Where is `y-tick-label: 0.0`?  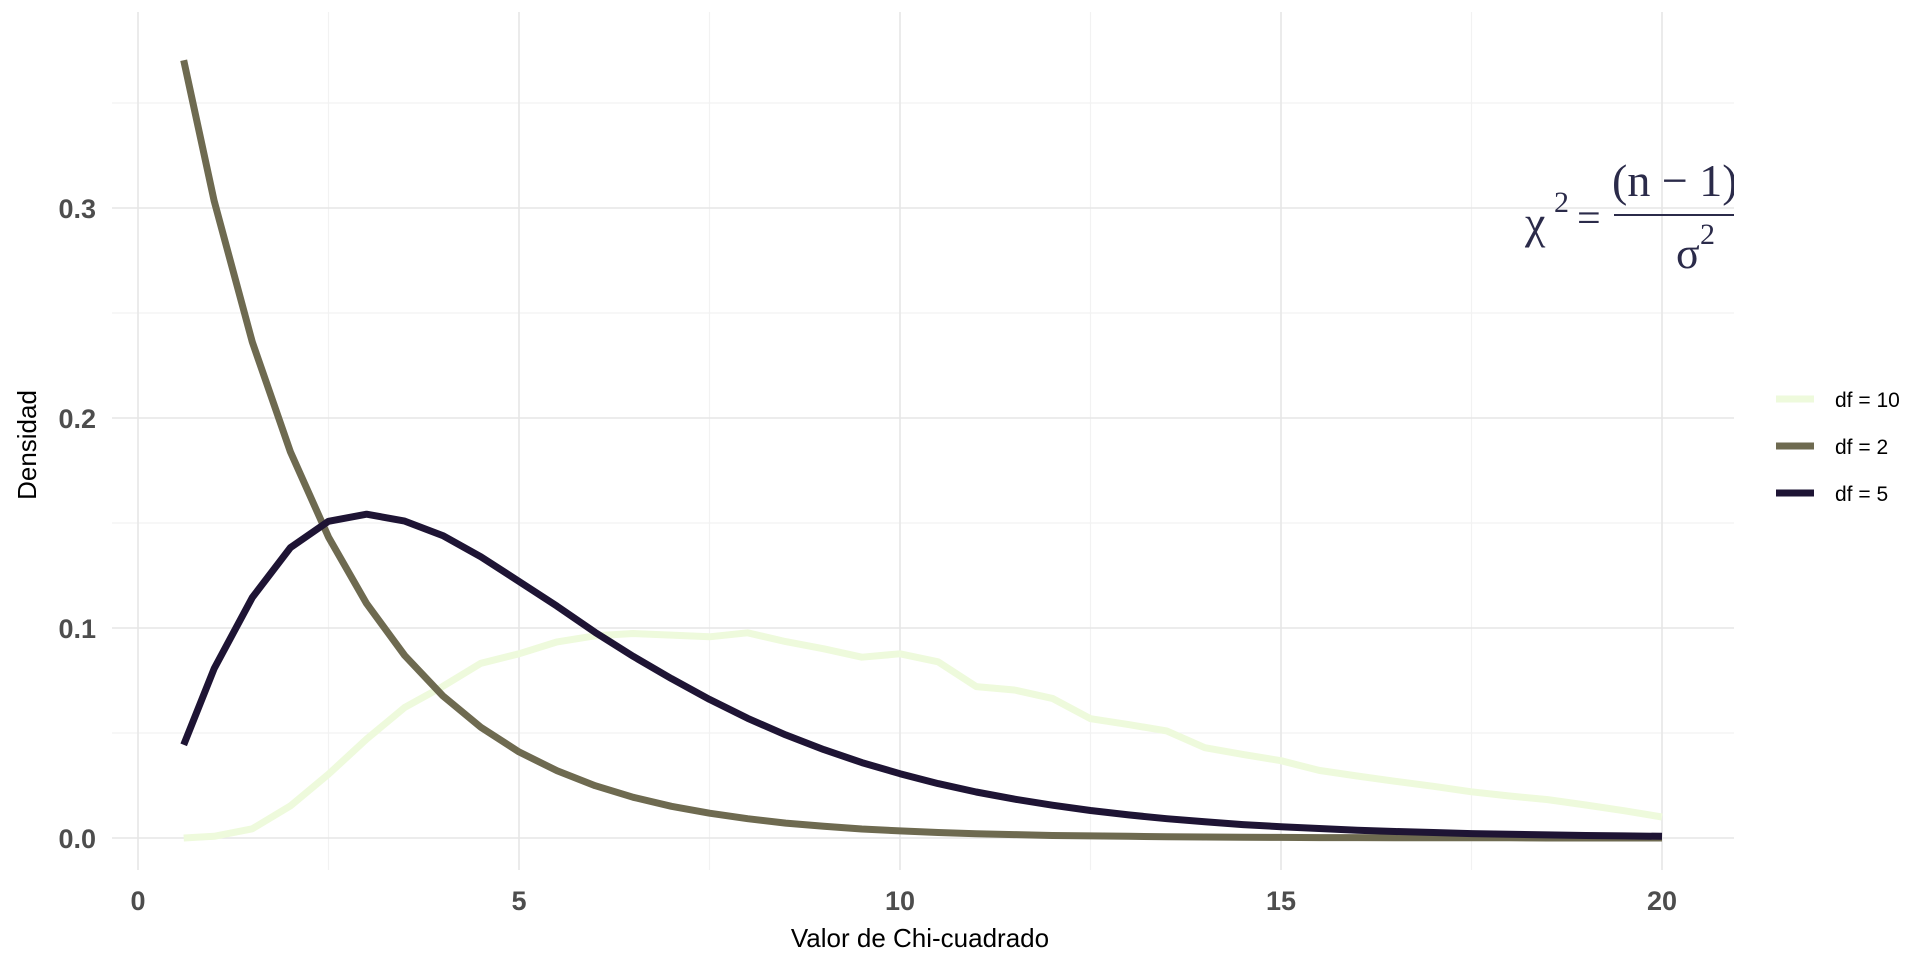
y-tick-label: 0.0 is located at coordinates (77, 839).